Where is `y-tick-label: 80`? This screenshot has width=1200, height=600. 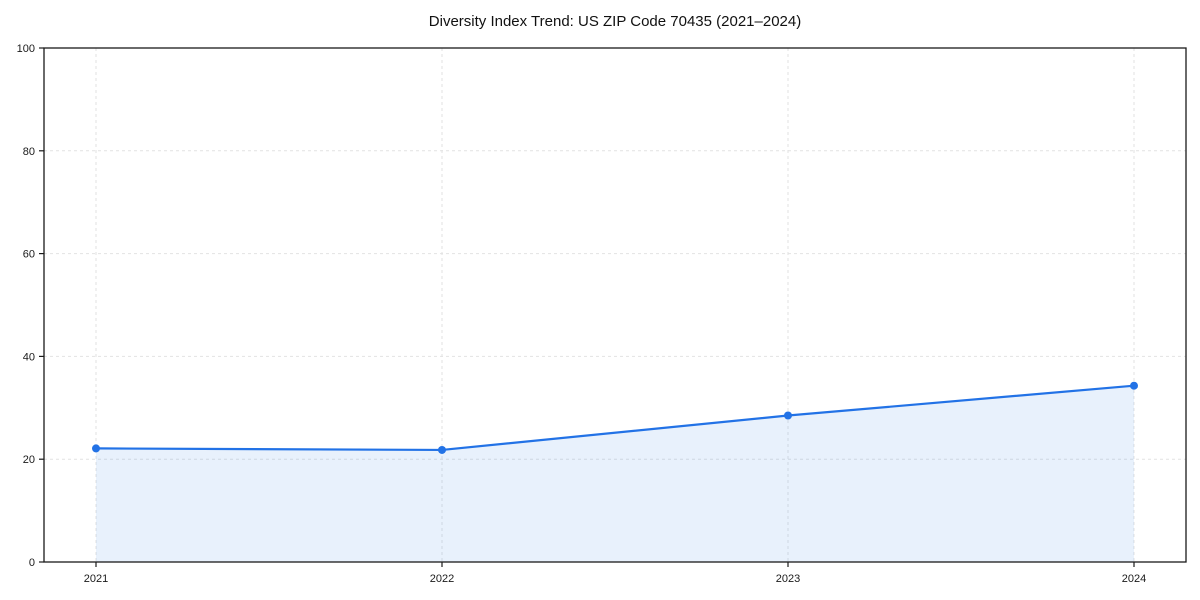 y-tick-label: 80 is located at coordinates (29, 152).